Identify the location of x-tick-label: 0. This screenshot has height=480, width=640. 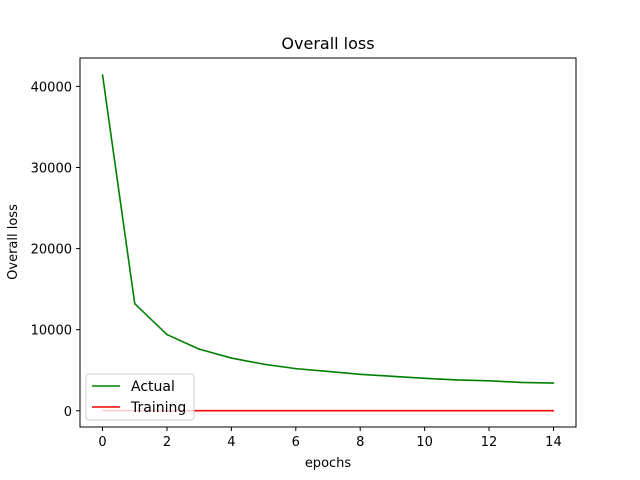
(102, 442).